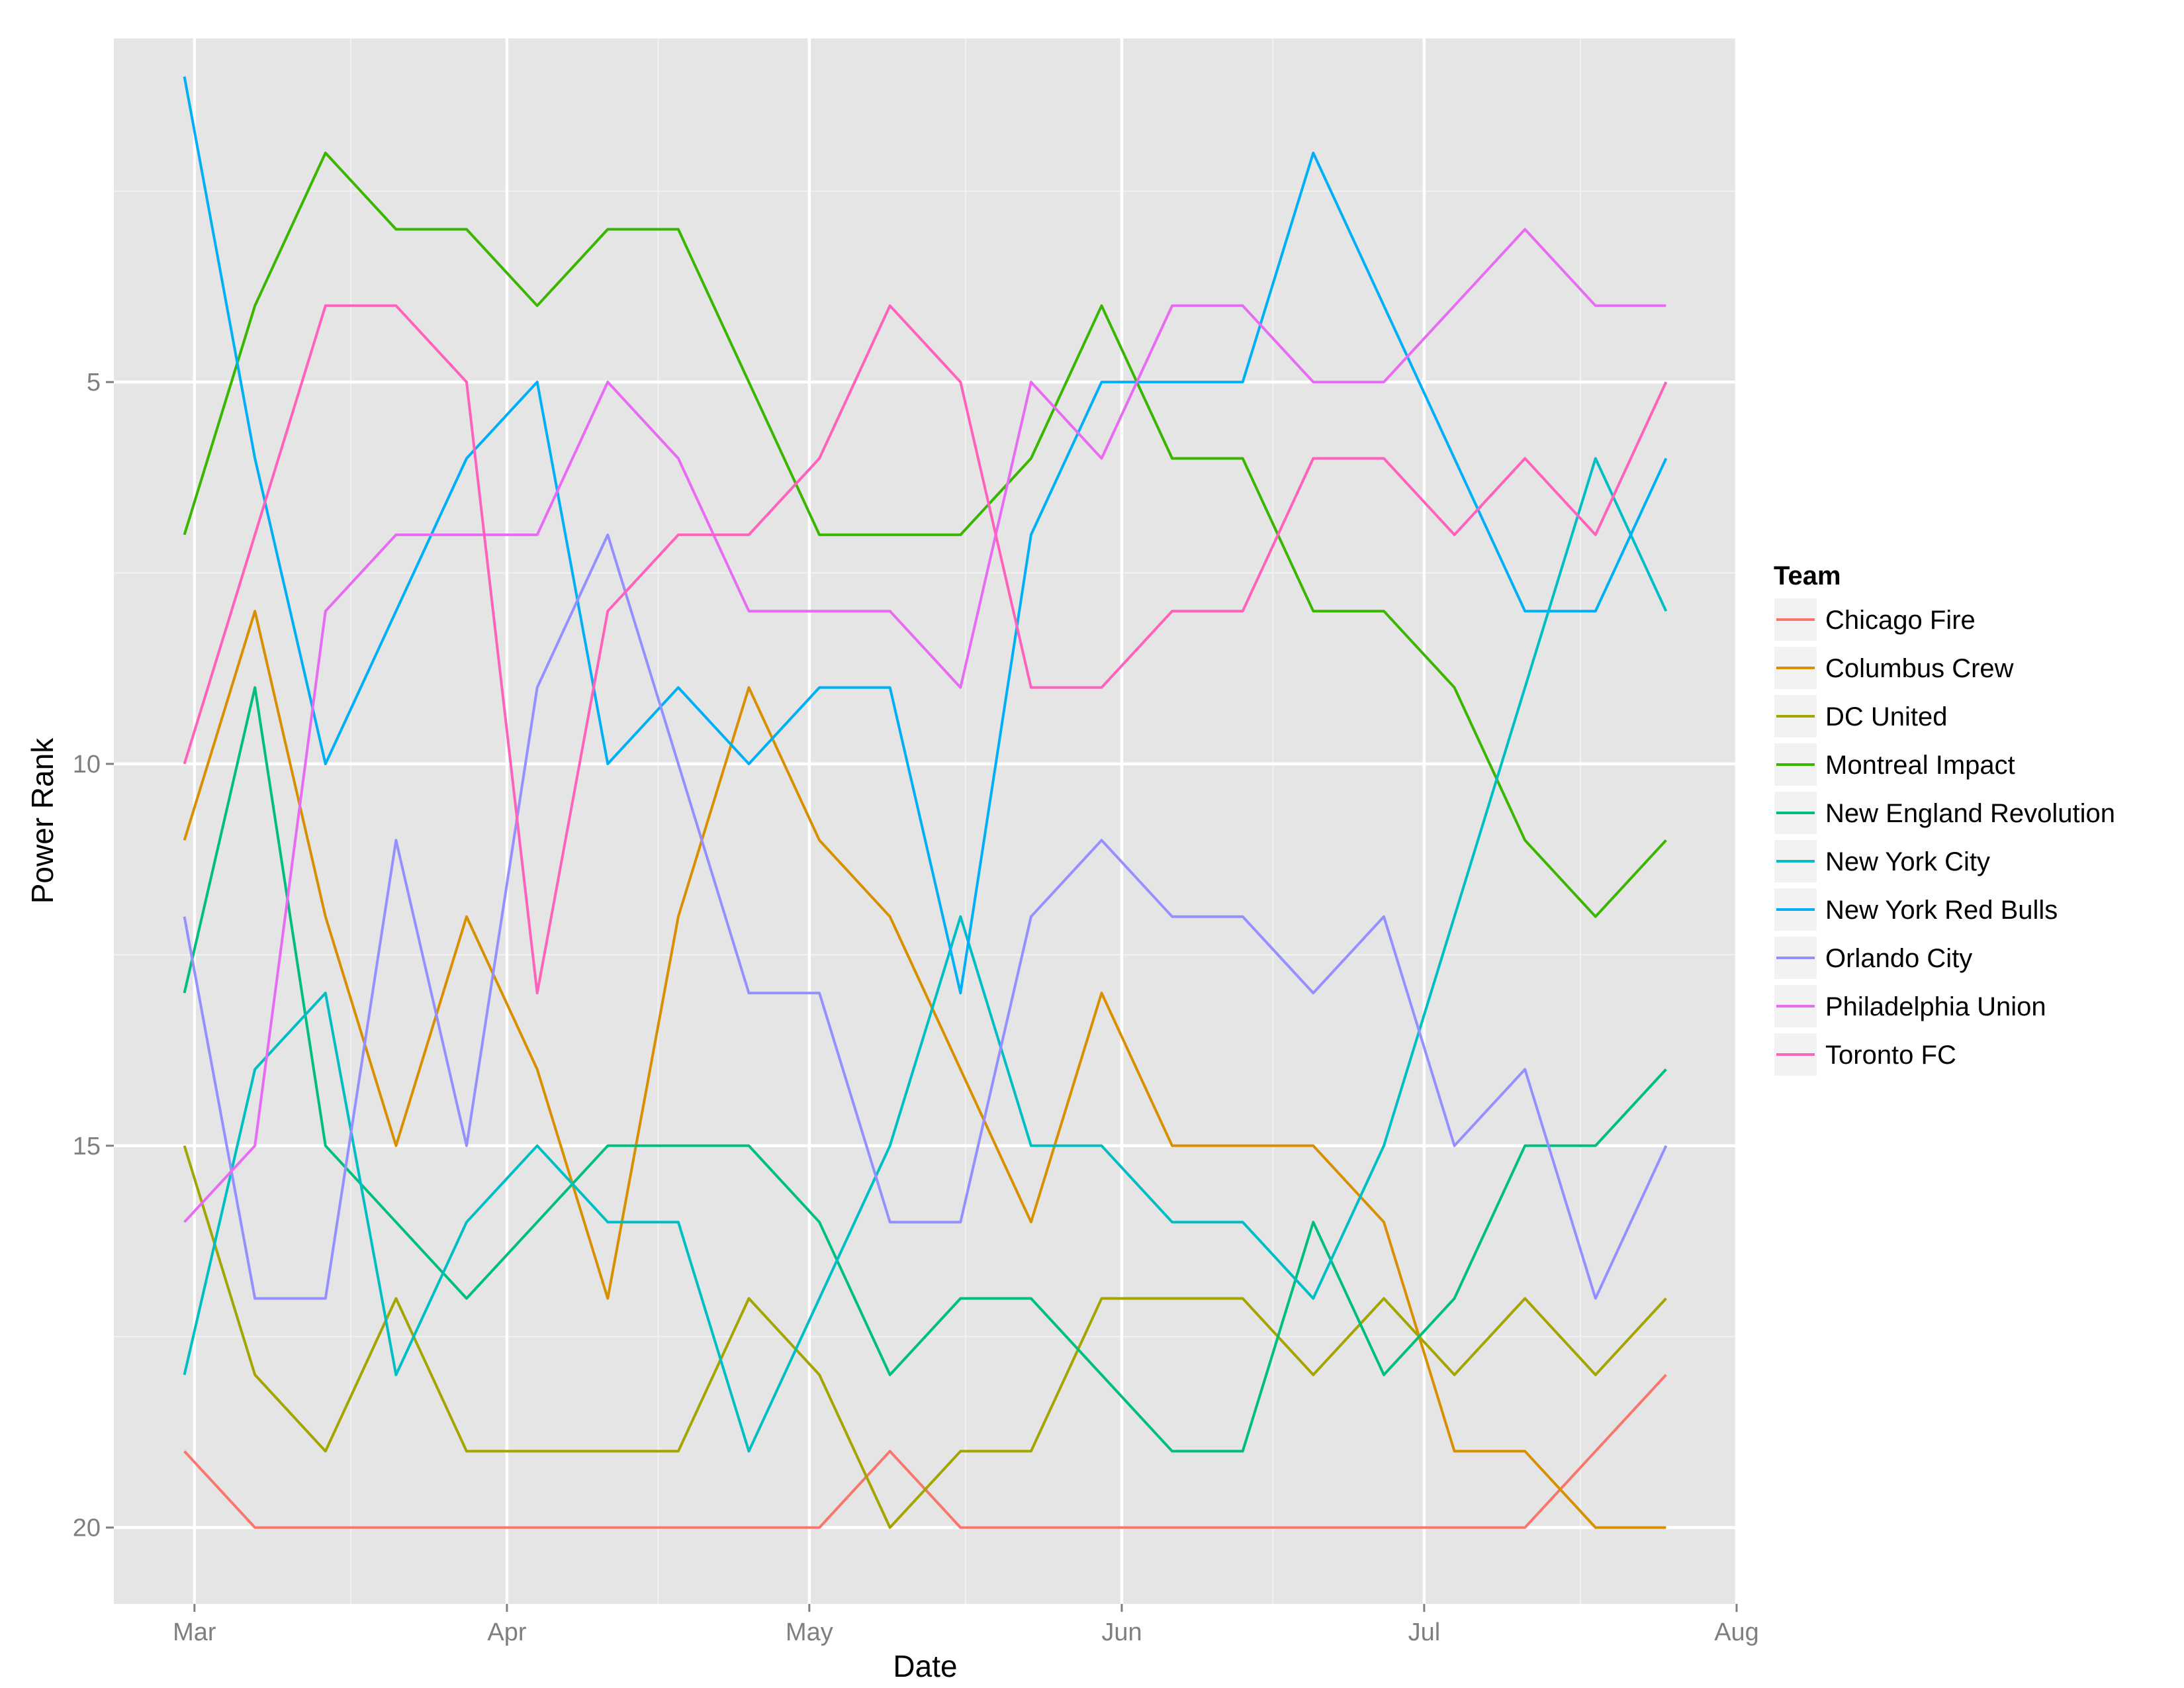  I want to click on x-axis-title: Date, so click(925, 1666).